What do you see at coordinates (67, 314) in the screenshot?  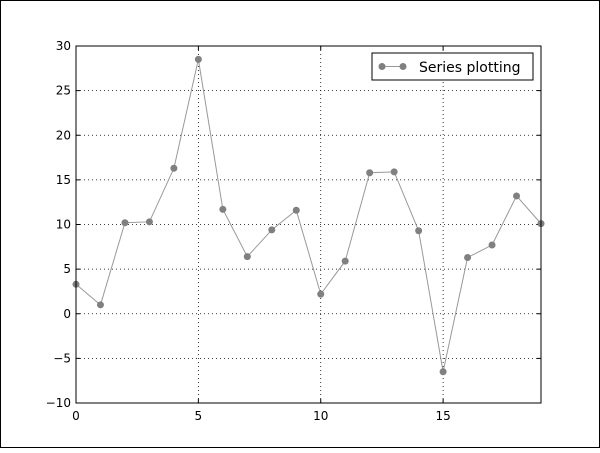 I see `y-tick-label: 0` at bounding box center [67, 314].